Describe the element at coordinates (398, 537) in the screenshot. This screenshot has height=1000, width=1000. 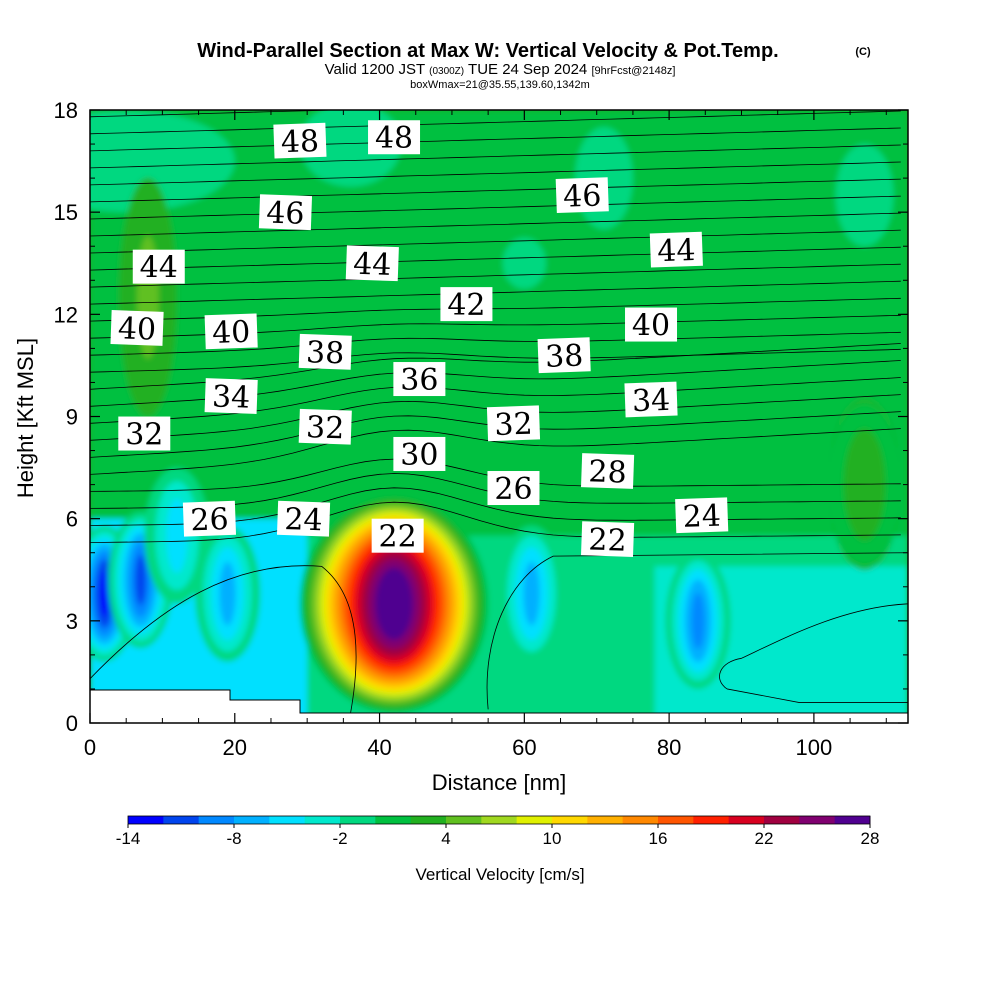
I see `theta-label-text: 22` at that location.